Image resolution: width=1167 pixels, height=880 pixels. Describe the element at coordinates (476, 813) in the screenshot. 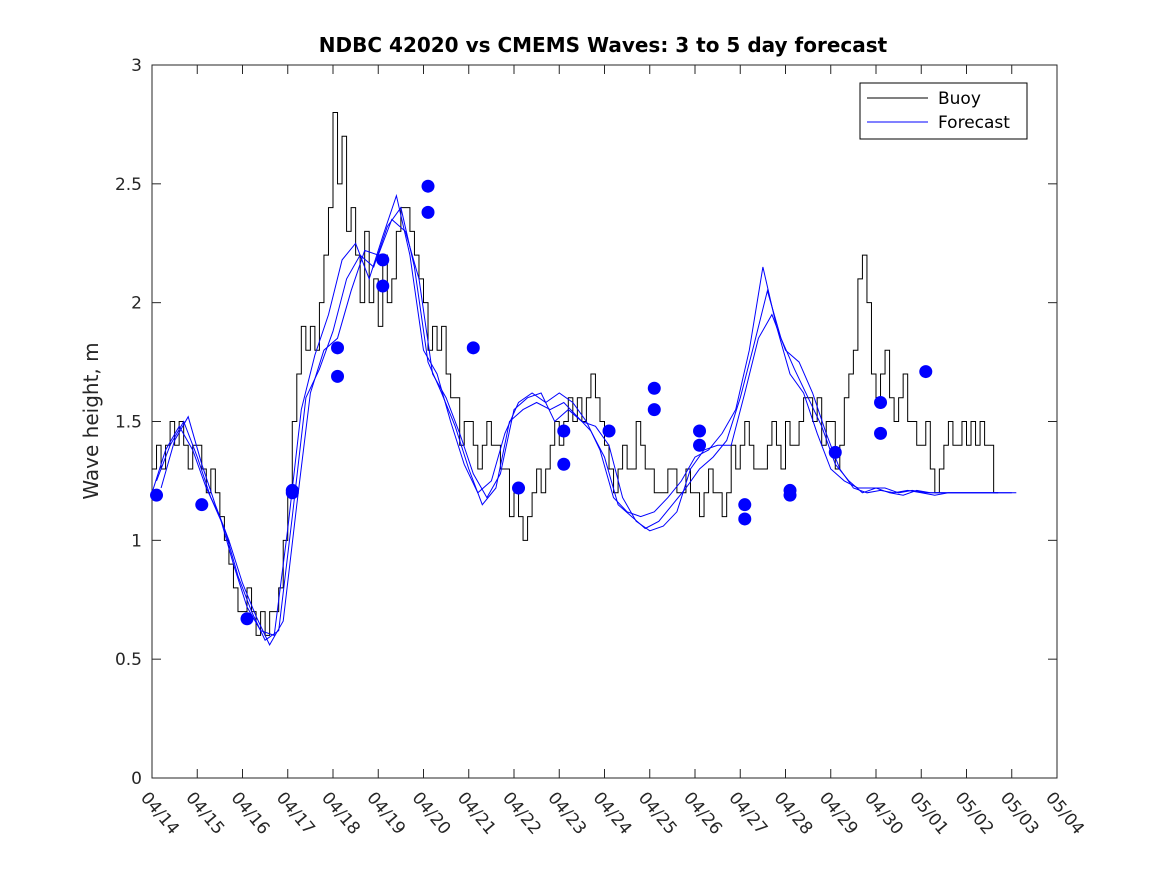

I see `x-tick-label: 04/21` at that location.